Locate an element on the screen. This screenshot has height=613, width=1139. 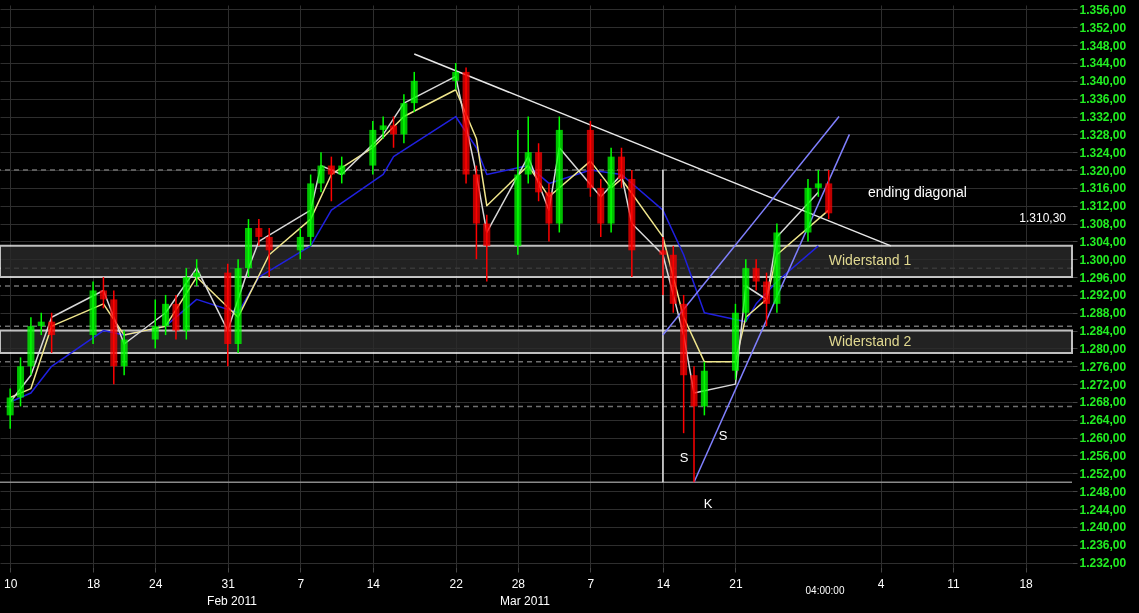
y-tick-label: 1.272,00 is located at coordinates (1103, 384).